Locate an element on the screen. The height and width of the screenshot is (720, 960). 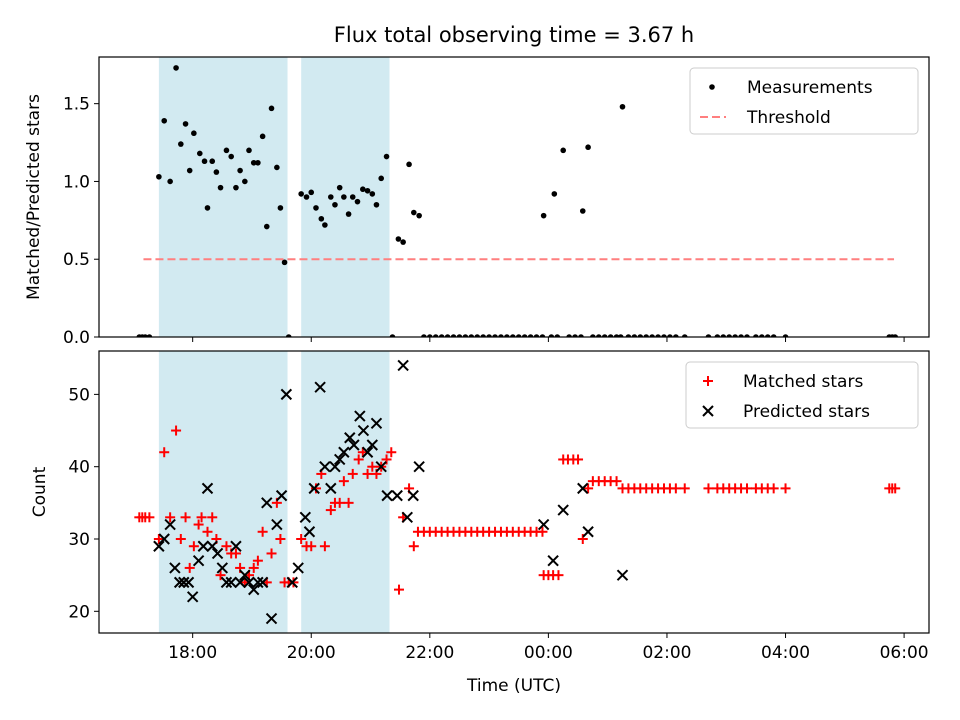
legend-label: Measurements is located at coordinates (810, 88).